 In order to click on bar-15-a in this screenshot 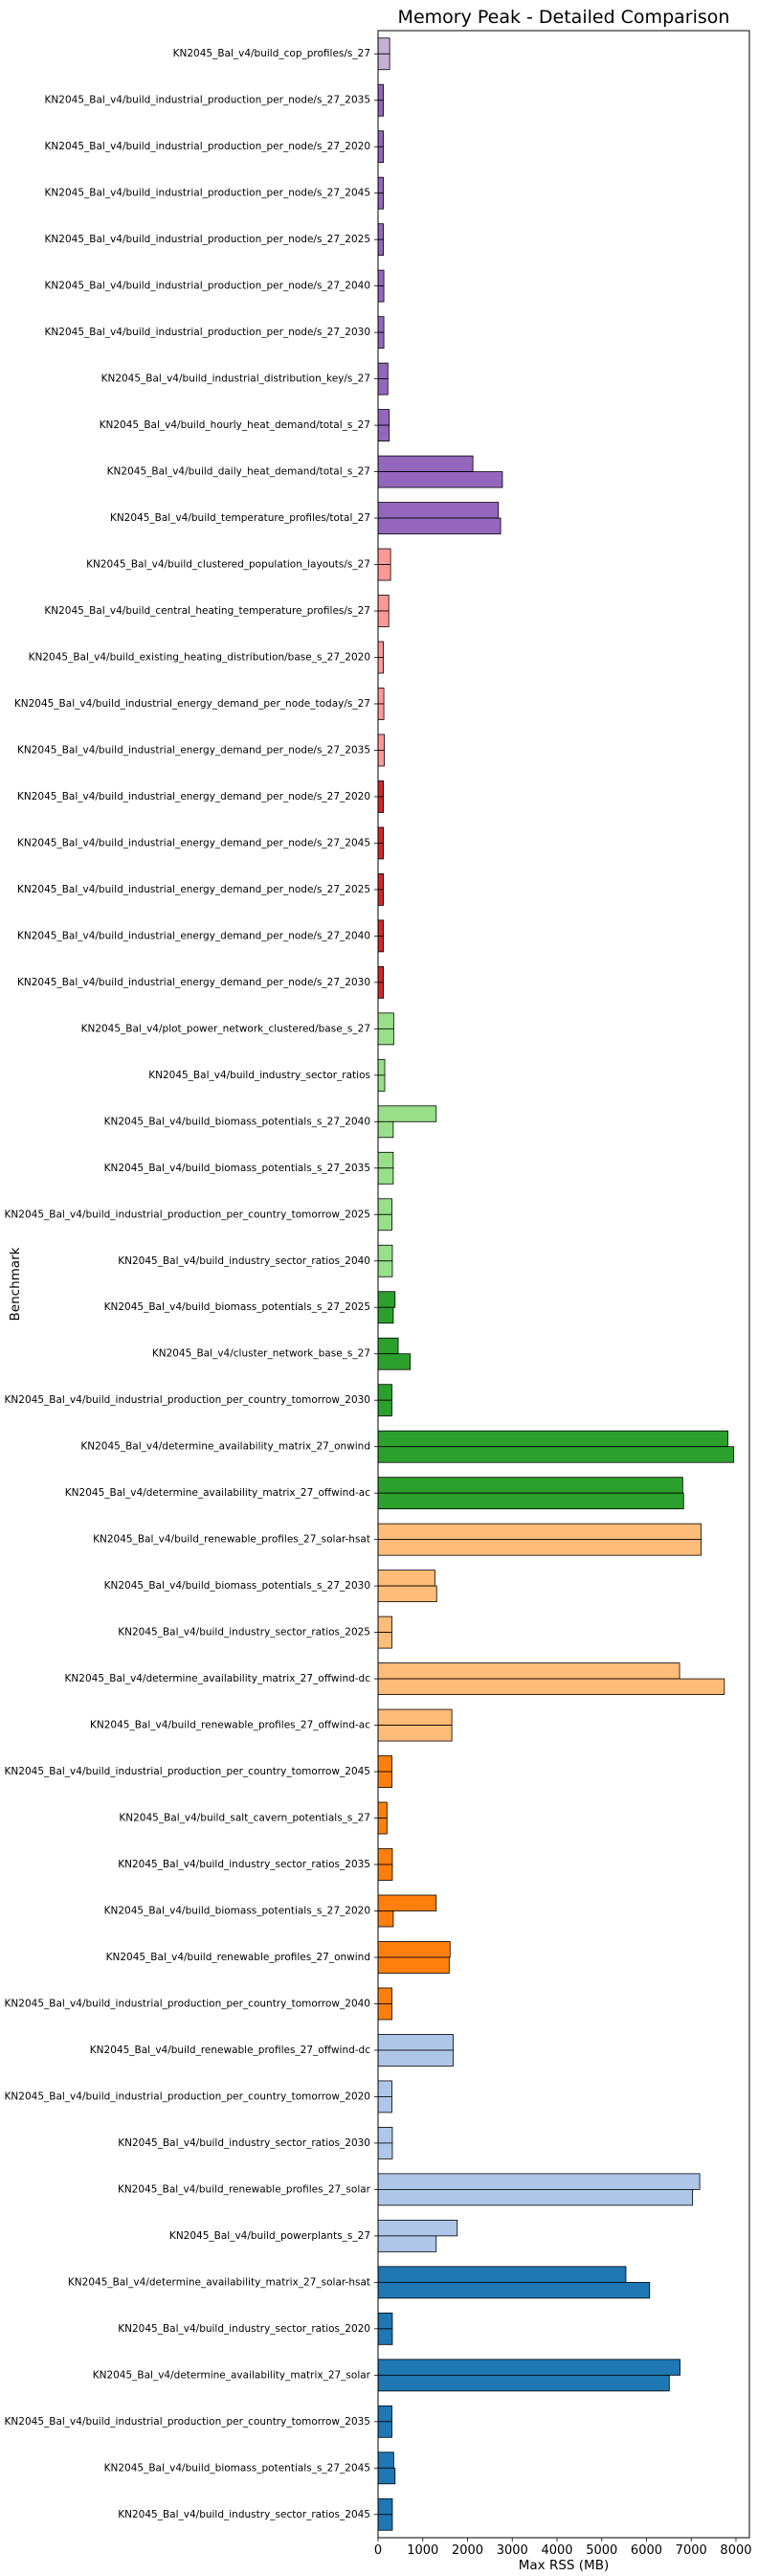, I will do `click(381, 696)`.